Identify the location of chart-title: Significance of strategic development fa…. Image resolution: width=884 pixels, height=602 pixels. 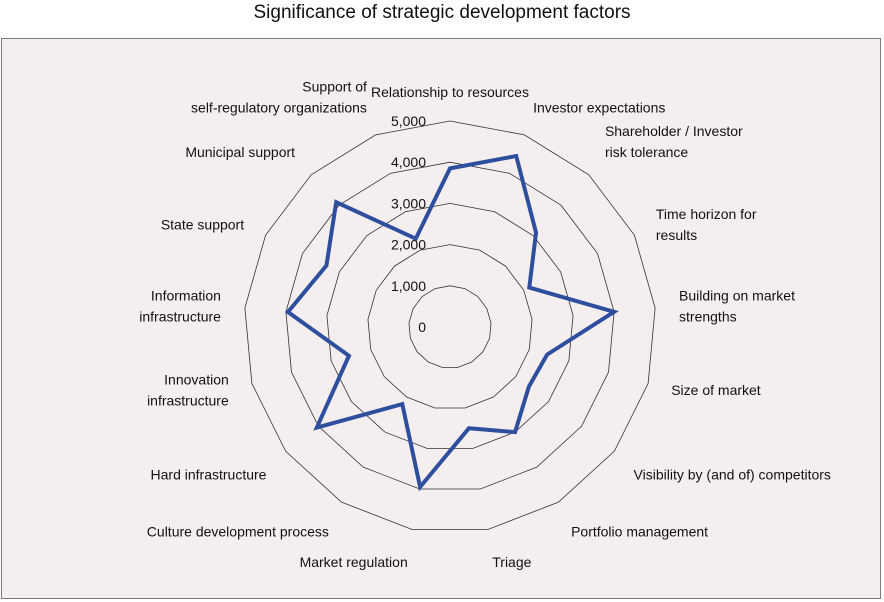
(442, 12).